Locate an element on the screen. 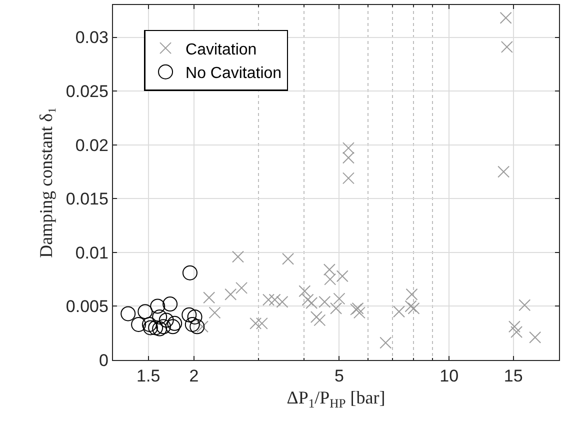 The width and height of the screenshot is (566, 428). x-tick-label: 15 is located at coordinates (513, 376).